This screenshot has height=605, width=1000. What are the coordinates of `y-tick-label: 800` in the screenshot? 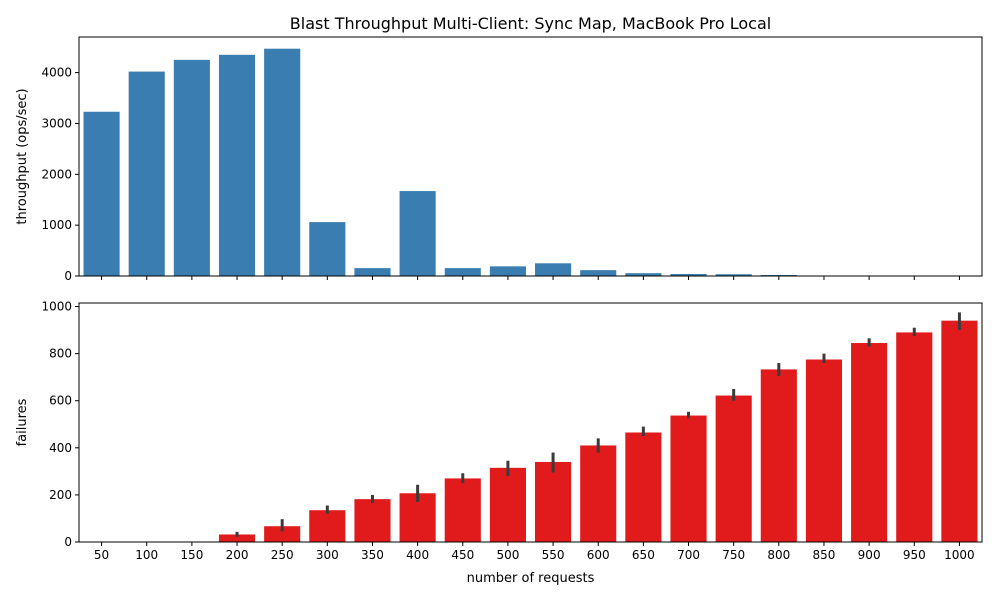 It's located at (60, 354).